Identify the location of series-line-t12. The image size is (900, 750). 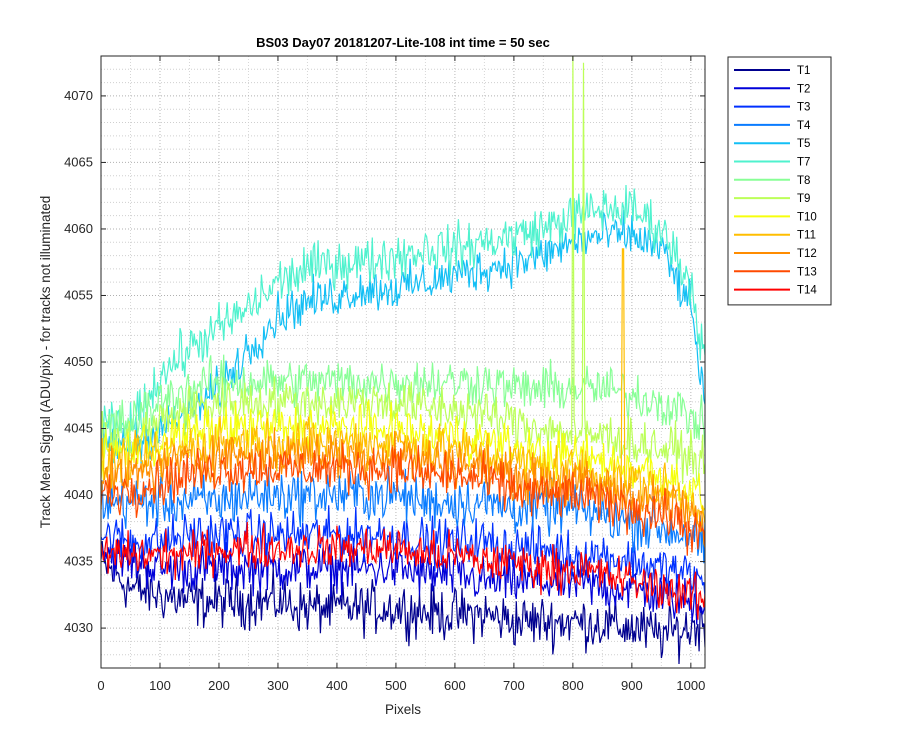
(403, 487).